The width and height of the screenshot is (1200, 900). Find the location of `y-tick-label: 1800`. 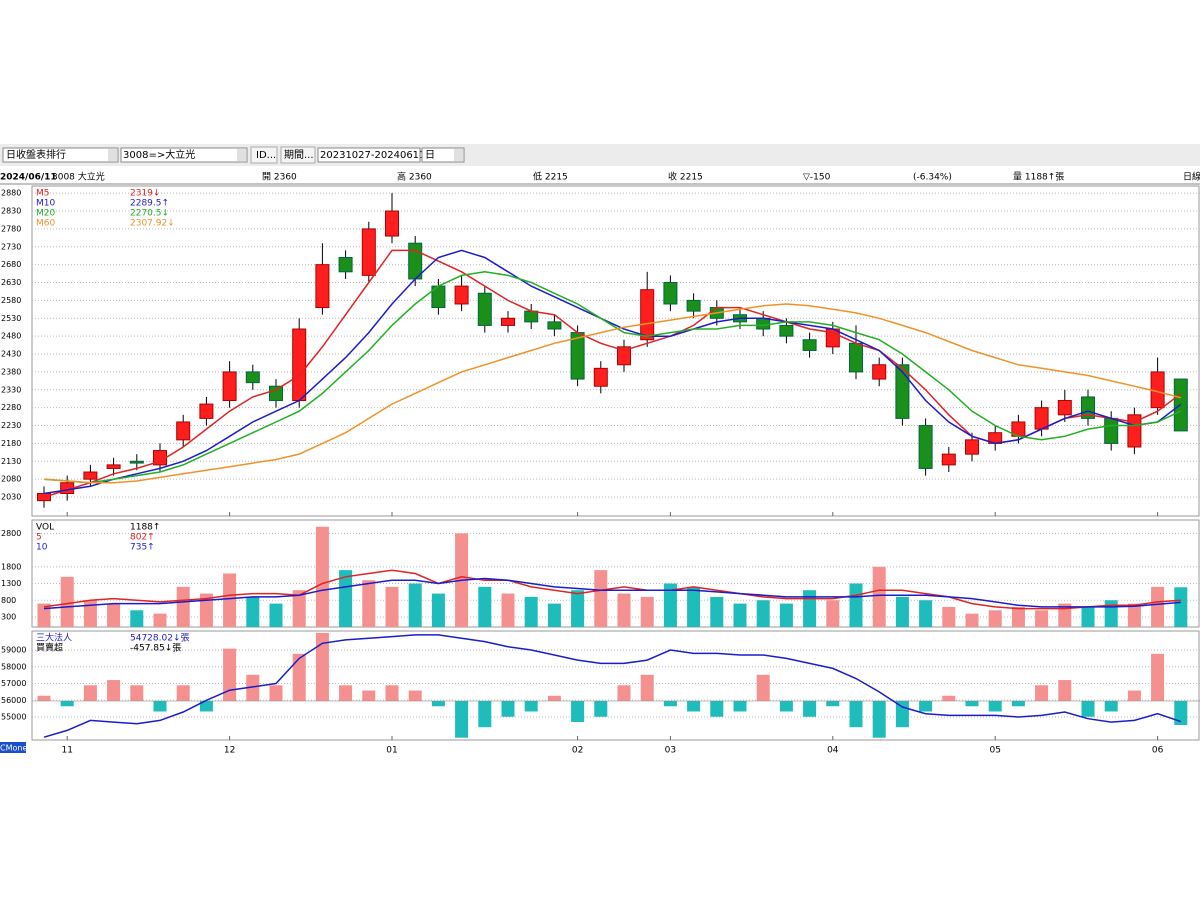

y-tick-label: 1800 is located at coordinates (11, 566).